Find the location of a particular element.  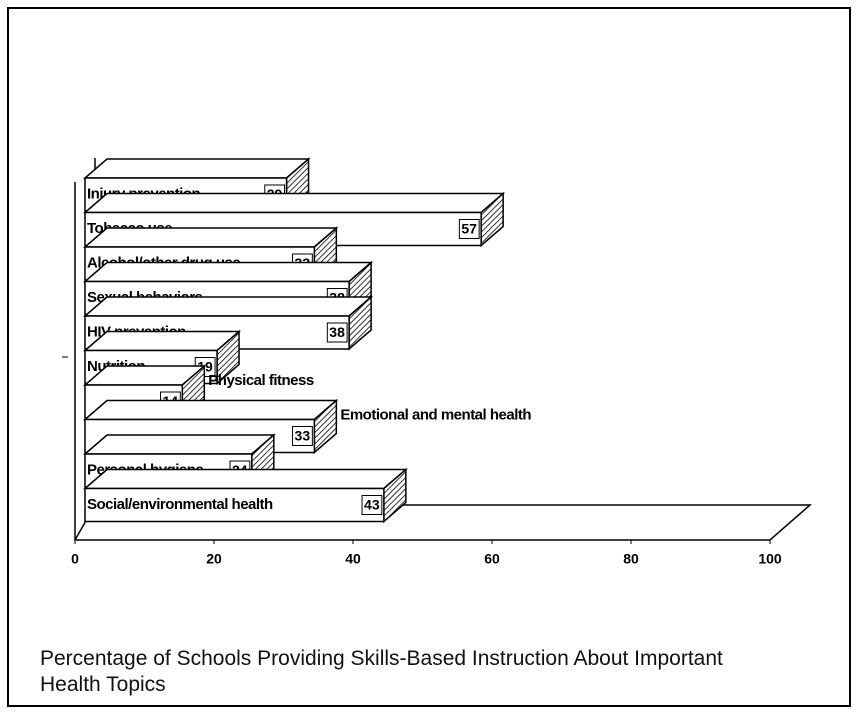

value-label: 57 is located at coordinates (469, 229).